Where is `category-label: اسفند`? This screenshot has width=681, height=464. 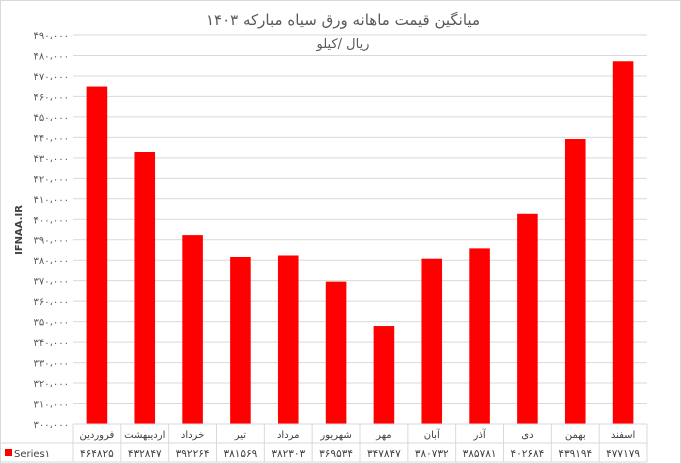
category-label: اسفند is located at coordinates (623, 435).